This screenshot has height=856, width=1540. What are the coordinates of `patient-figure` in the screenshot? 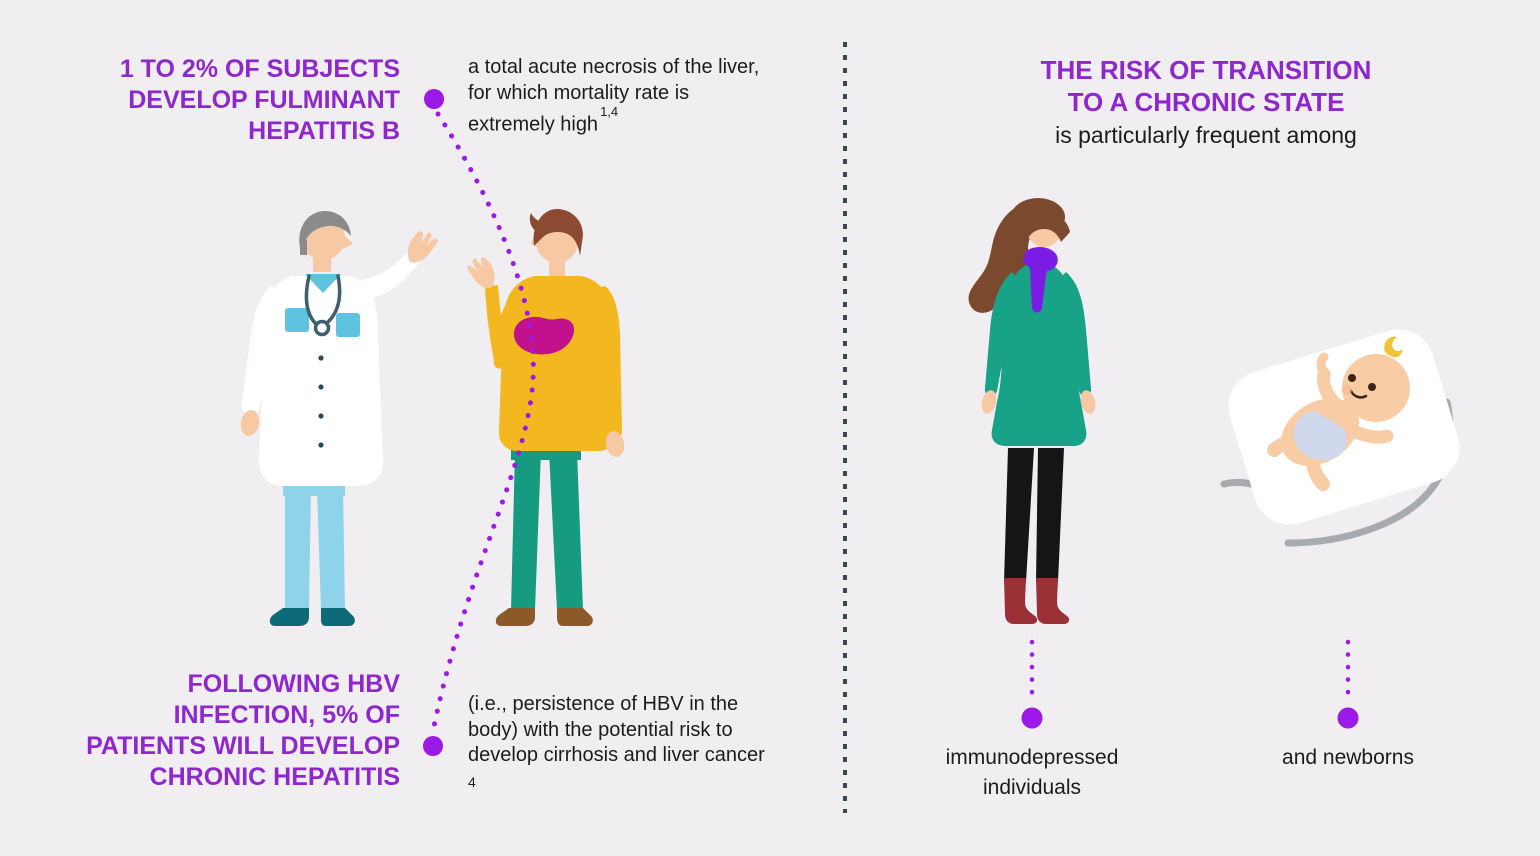 It's located at (546, 417).